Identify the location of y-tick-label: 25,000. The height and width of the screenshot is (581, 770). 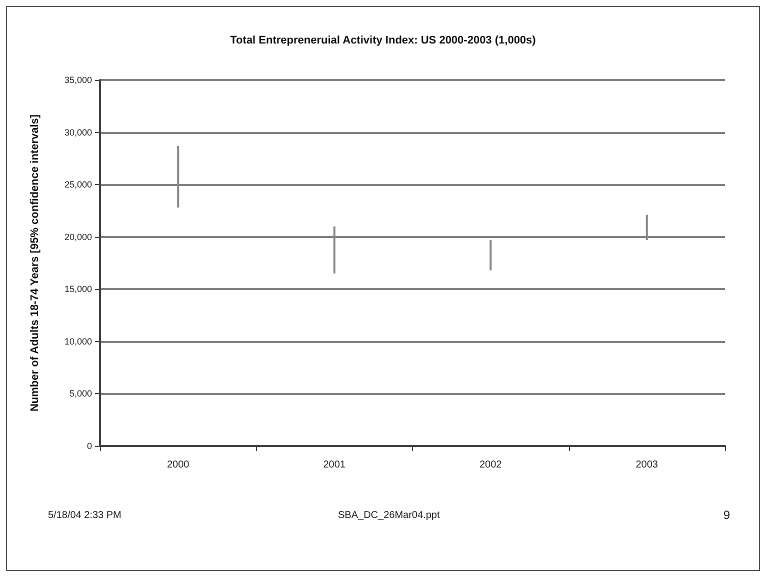
(78, 185).